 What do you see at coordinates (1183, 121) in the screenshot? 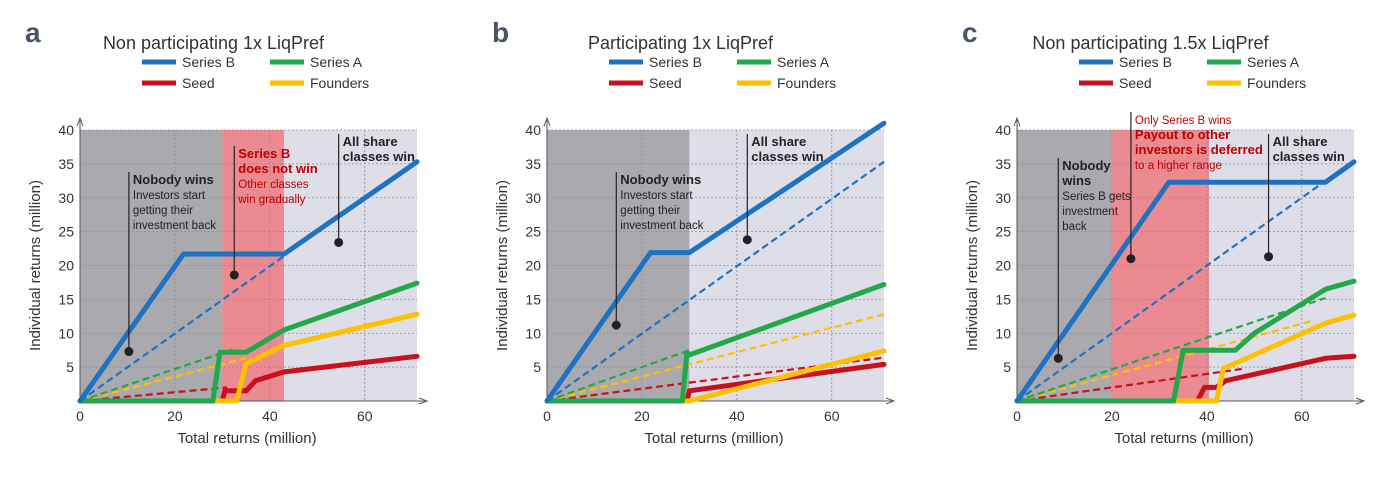
I see `annotation-text: Only Series B wins` at bounding box center [1183, 121].